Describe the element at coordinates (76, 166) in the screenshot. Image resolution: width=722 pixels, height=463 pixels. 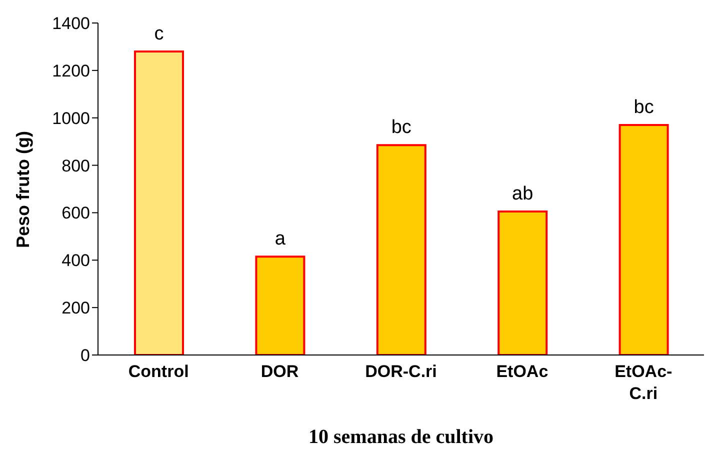
I see `y-tick-label: 800` at that location.